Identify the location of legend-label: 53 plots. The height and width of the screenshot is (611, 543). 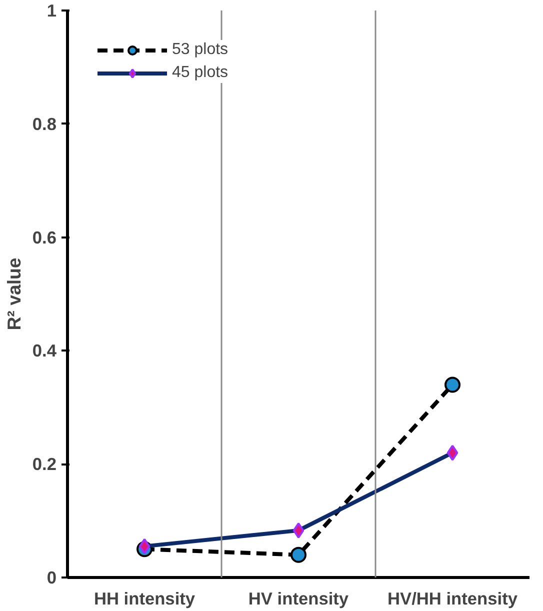
(200, 50).